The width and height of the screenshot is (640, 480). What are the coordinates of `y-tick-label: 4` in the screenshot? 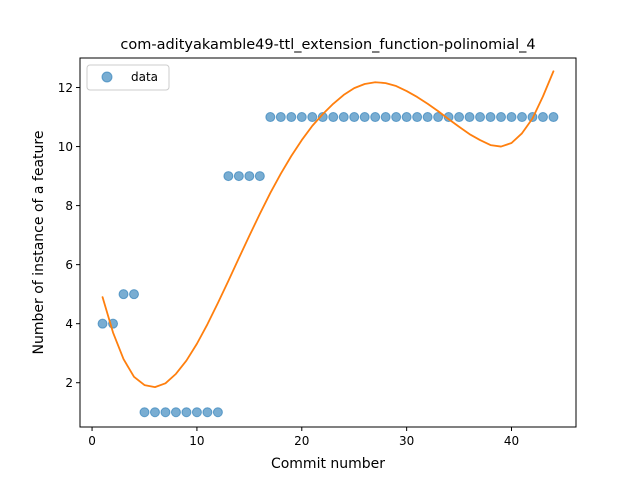 It's located at (69, 324).